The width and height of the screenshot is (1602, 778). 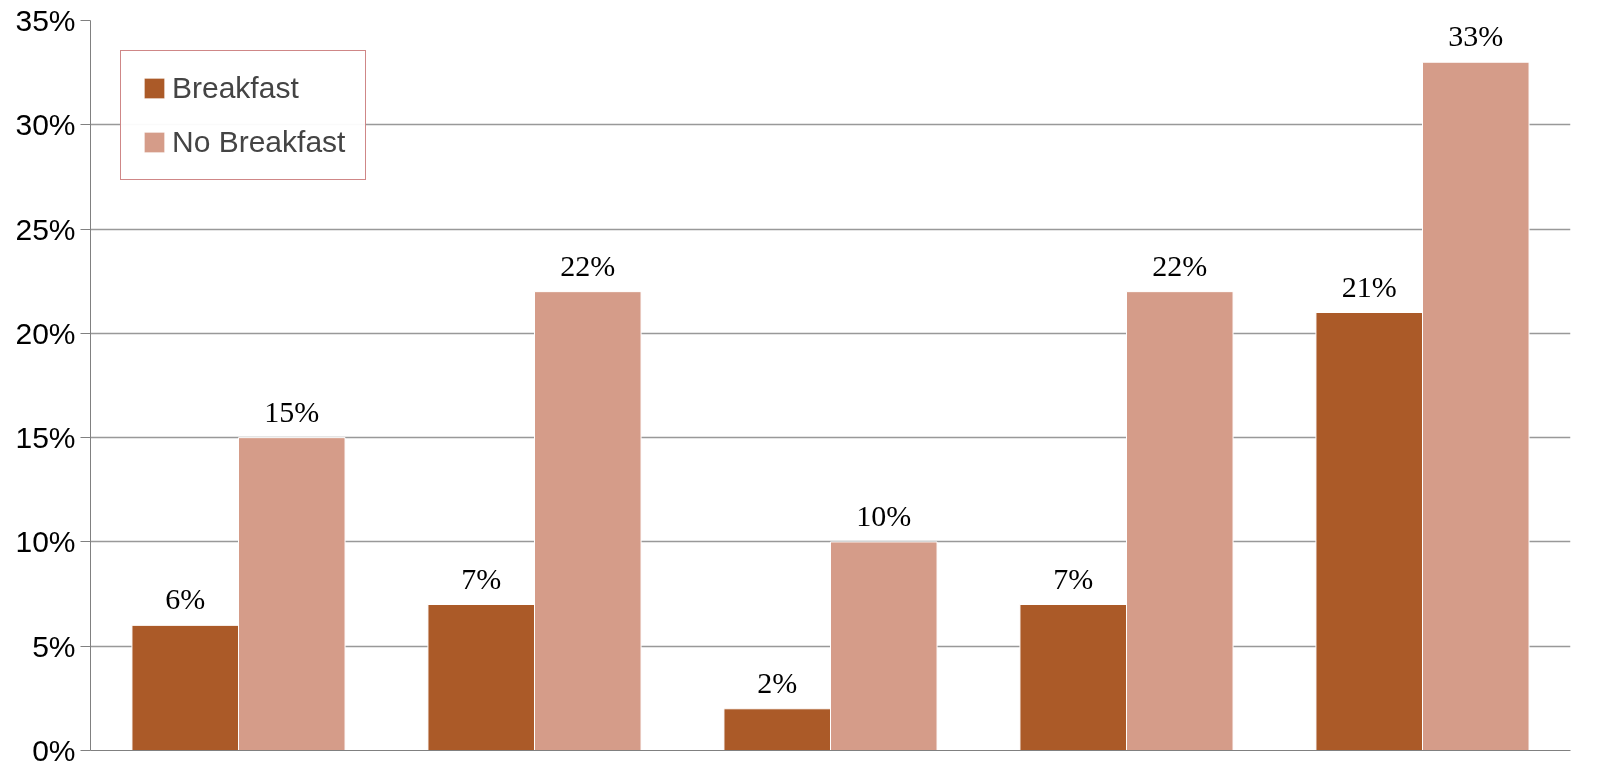 I want to click on y-tick-label: 10%, so click(x=45, y=542).